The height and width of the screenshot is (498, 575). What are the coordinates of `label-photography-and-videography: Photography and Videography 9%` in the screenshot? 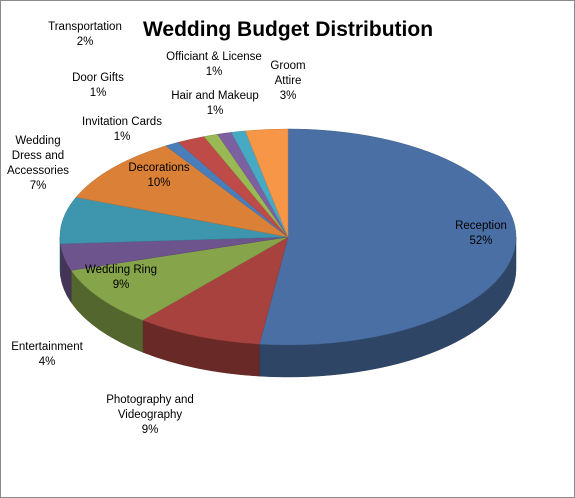 It's located at (150, 415).